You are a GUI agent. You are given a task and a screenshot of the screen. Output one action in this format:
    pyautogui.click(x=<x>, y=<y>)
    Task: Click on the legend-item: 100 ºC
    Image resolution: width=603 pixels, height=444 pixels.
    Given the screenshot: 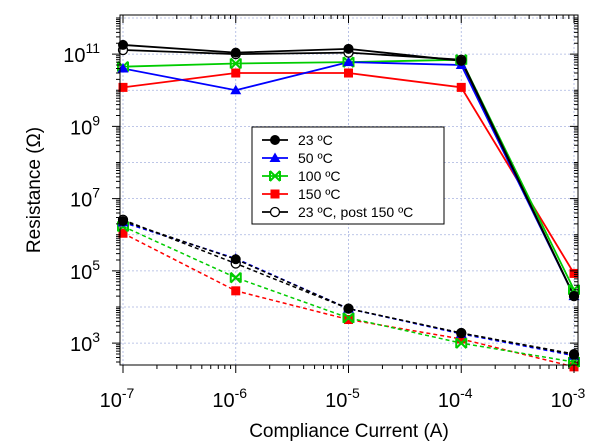 What is the action you would take?
    pyautogui.click(x=301, y=176)
    